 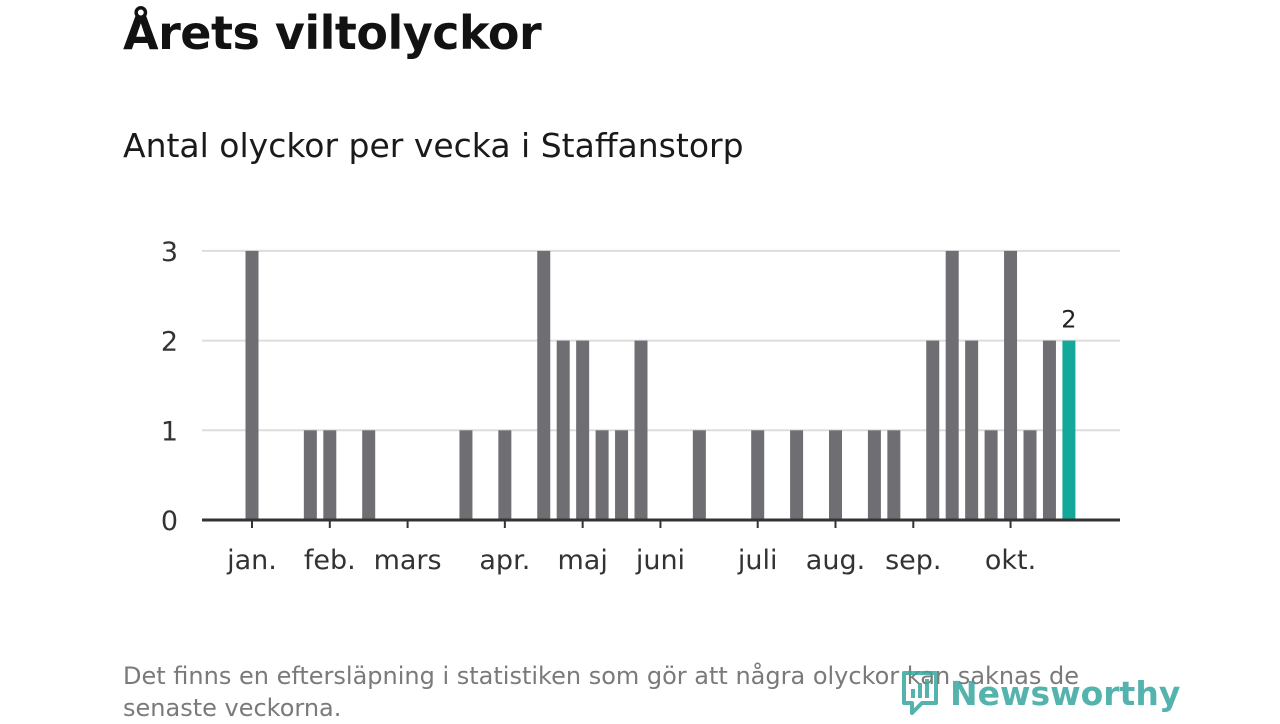 What do you see at coordinates (433, 145) in the screenshot?
I see `chart-subtitle: Antal olyckor per vecka i Staffanstorp` at bounding box center [433, 145].